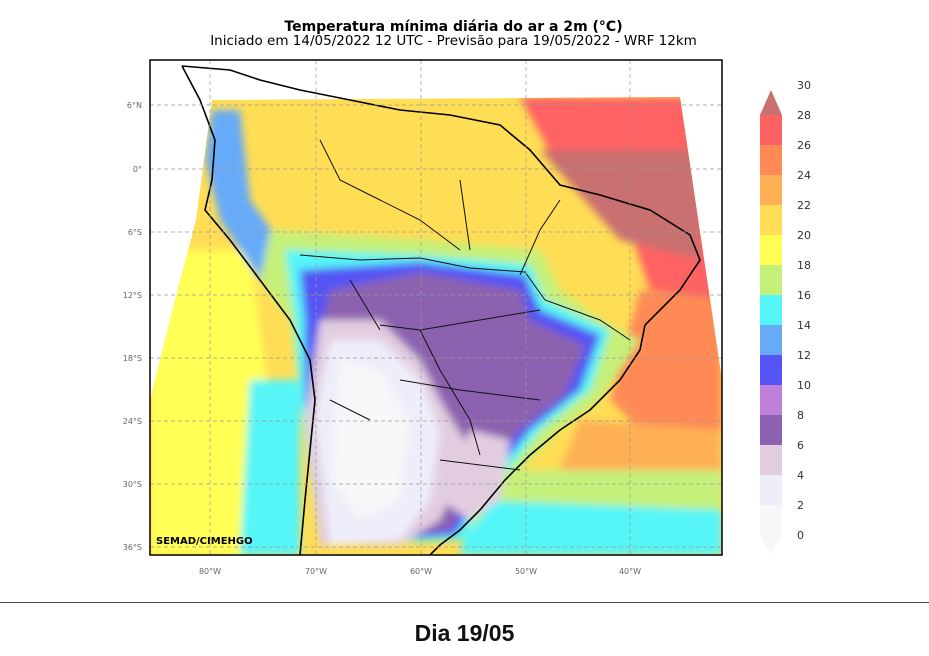  I want to click on colorbar-tick: 26, so click(804, 145).